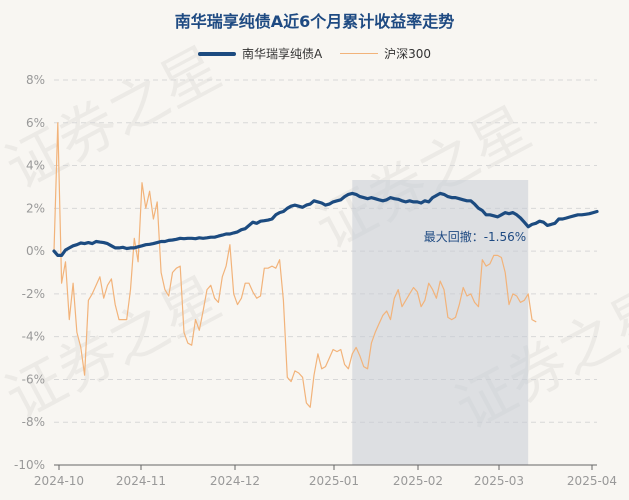 The height and width of the screenshot is (500, 629). Describe the element at coordinates (141, 481) in the screenshot. I see `x-tick-label: 2024-11` at that location.